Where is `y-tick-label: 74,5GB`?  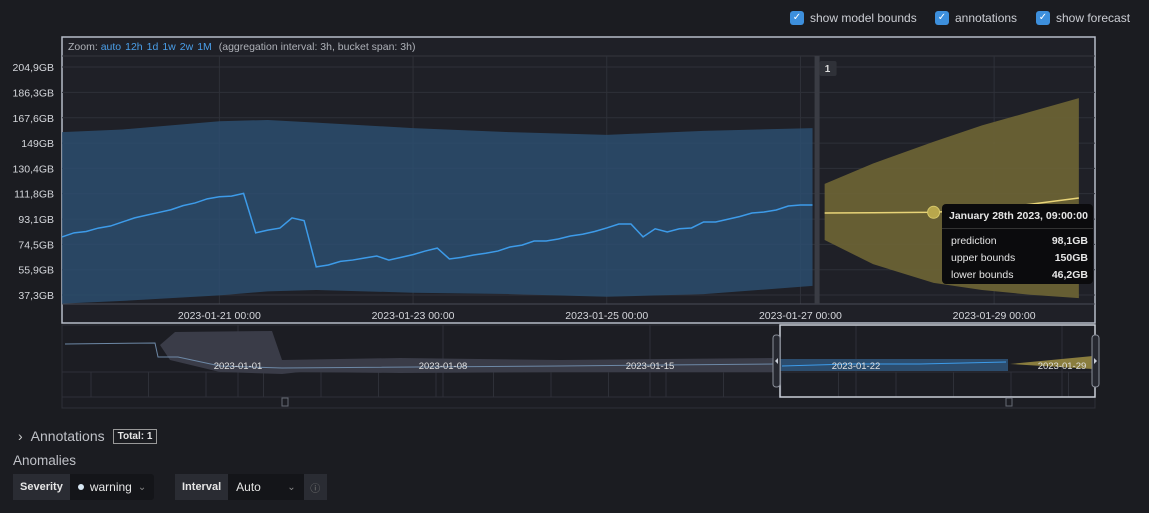
y-tick-label: 74,5GB is located at coordinates (36, 245).